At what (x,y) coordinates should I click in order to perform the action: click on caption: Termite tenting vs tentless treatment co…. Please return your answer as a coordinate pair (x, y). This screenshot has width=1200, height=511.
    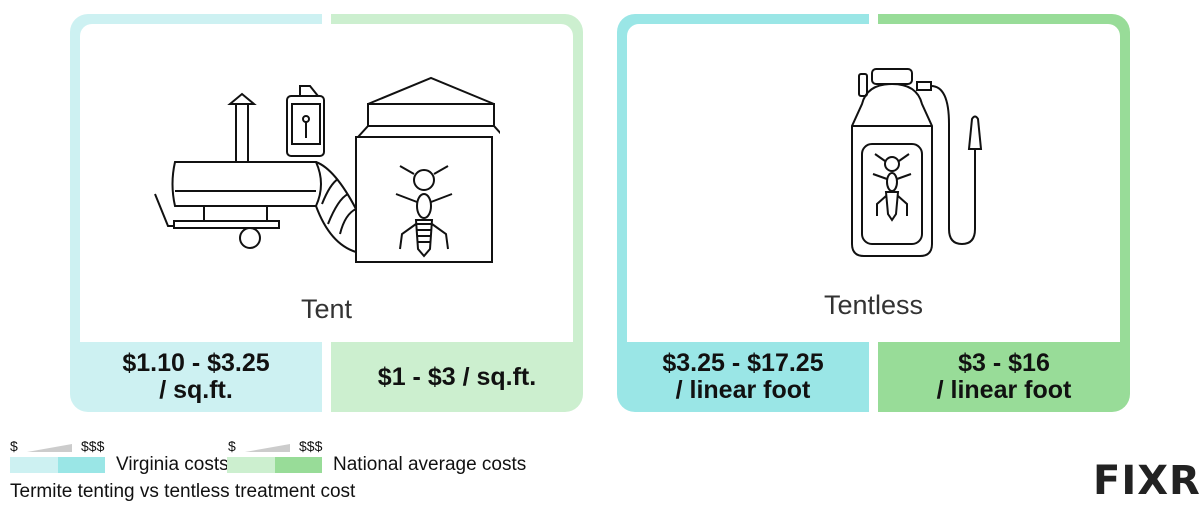
    Looking at the image, I should click on (183, 491).